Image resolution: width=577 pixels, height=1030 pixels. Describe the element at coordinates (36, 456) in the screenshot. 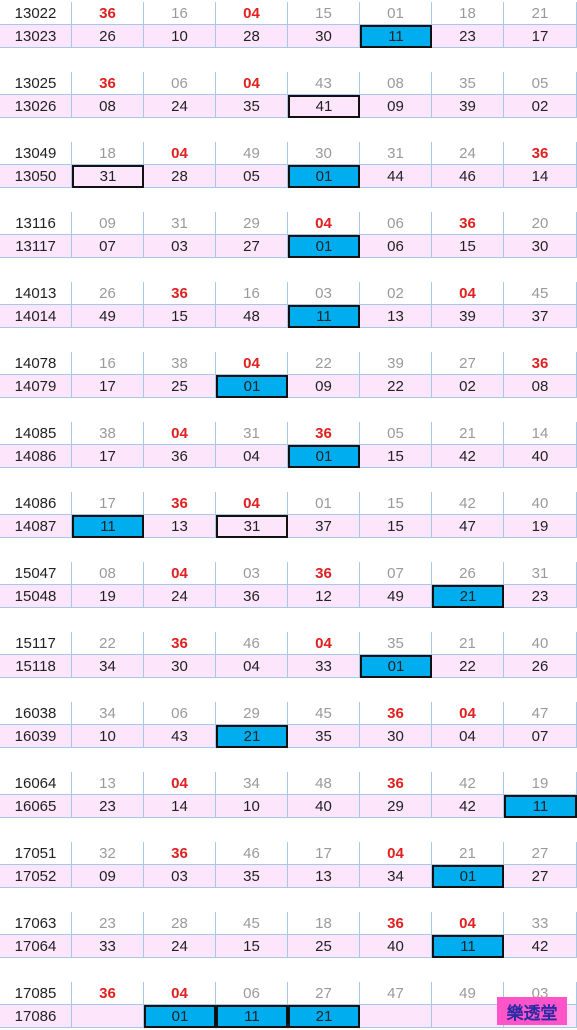

I see `issue-number: 14086` at that location.